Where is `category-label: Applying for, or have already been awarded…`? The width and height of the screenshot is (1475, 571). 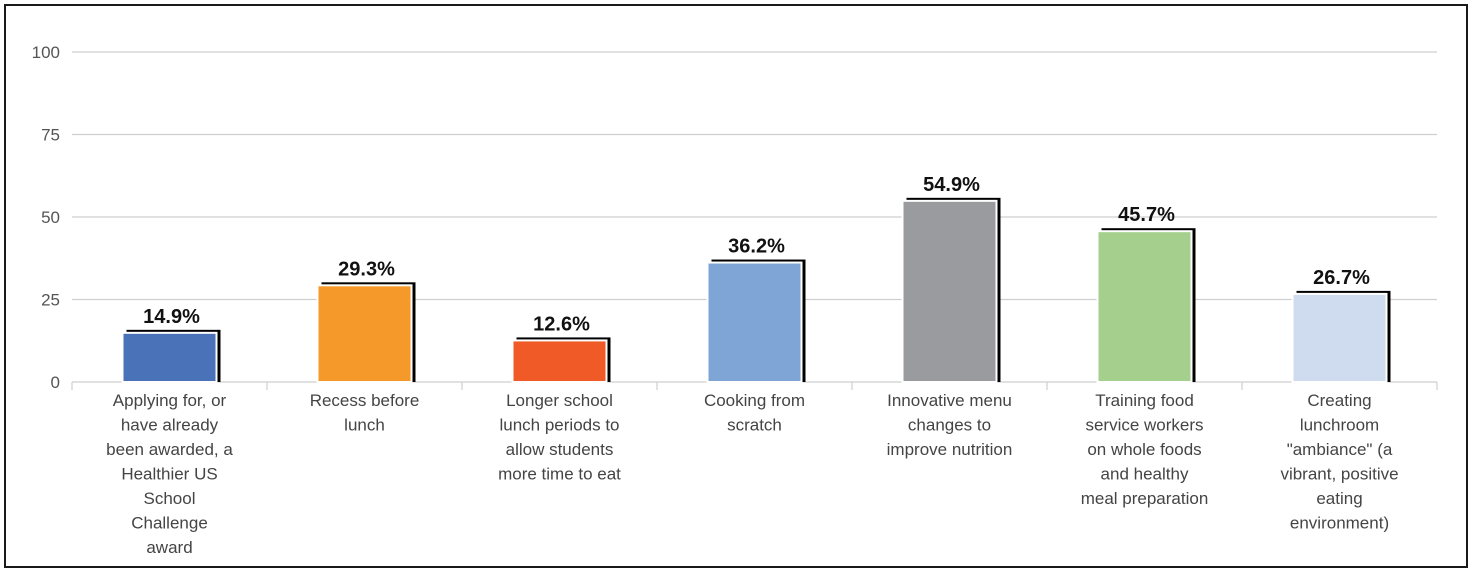 category-label: Applying for, or have already been awarded… is located at coordinates (169, 474).